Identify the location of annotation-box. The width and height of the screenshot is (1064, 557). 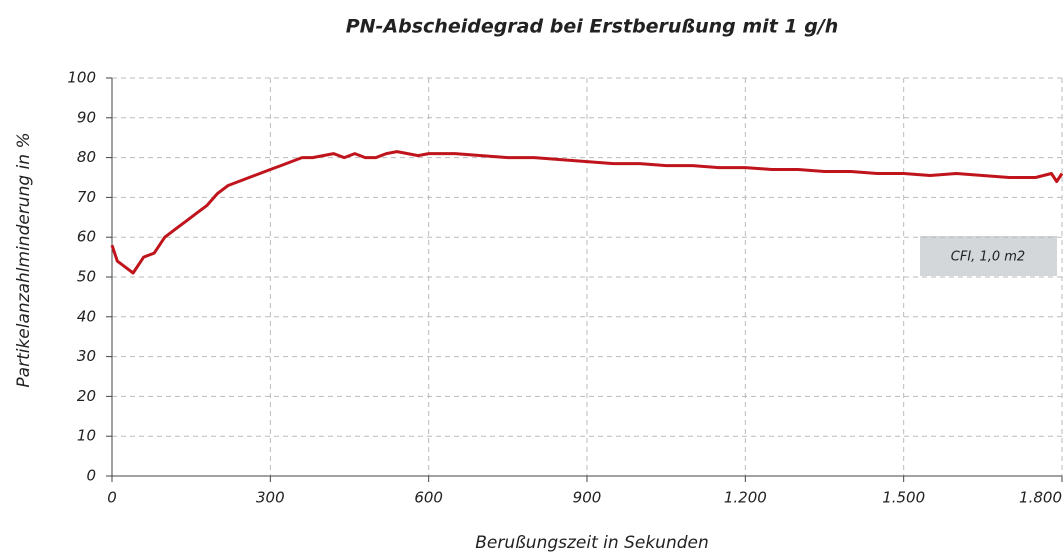
(988, 256).